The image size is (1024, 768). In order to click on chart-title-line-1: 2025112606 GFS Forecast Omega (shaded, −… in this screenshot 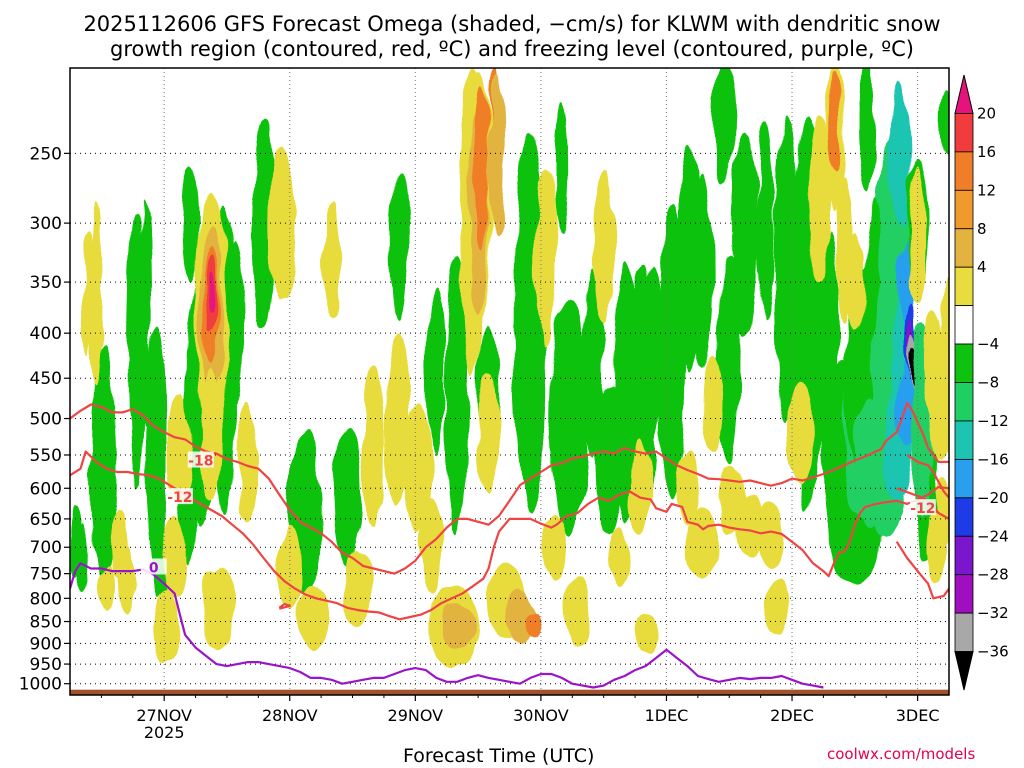, I will do `click(512, 24)`.